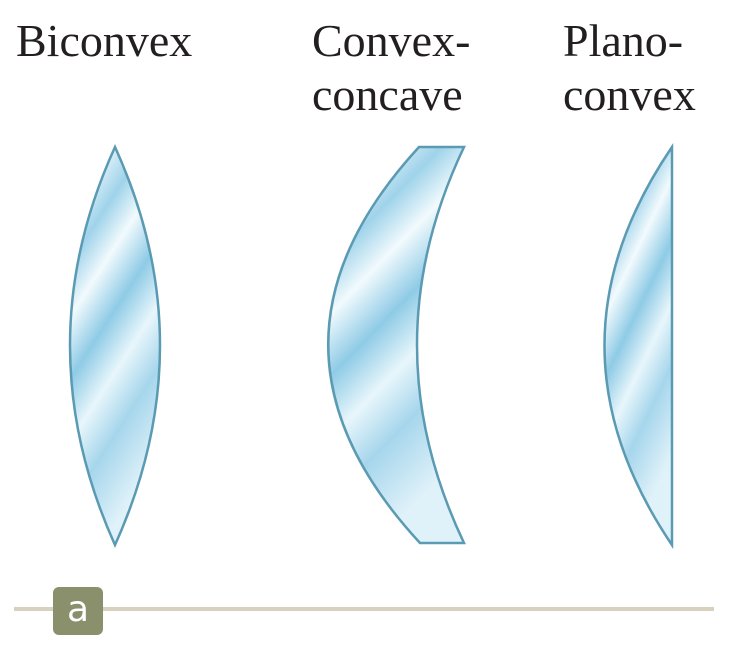  Describe the element at coordinates (638, 346) in the screenshot. I see `plano-convex-lens` at that location.